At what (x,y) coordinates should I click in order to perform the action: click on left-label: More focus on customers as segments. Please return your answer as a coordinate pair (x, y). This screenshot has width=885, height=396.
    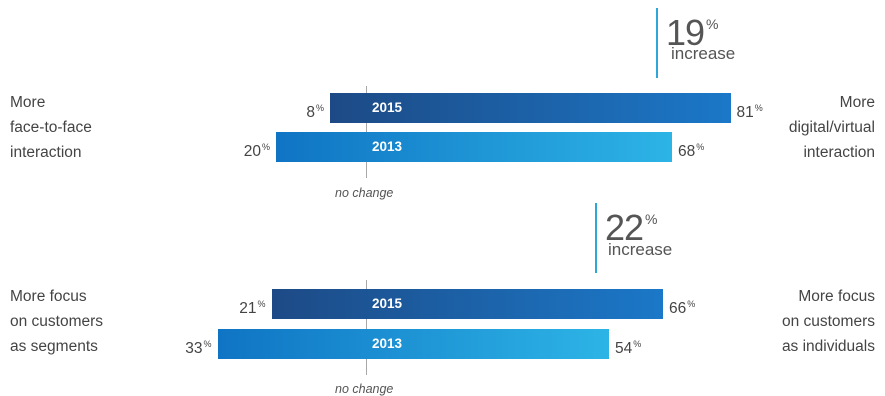
    Looking at the image, I should click on (57, 321).